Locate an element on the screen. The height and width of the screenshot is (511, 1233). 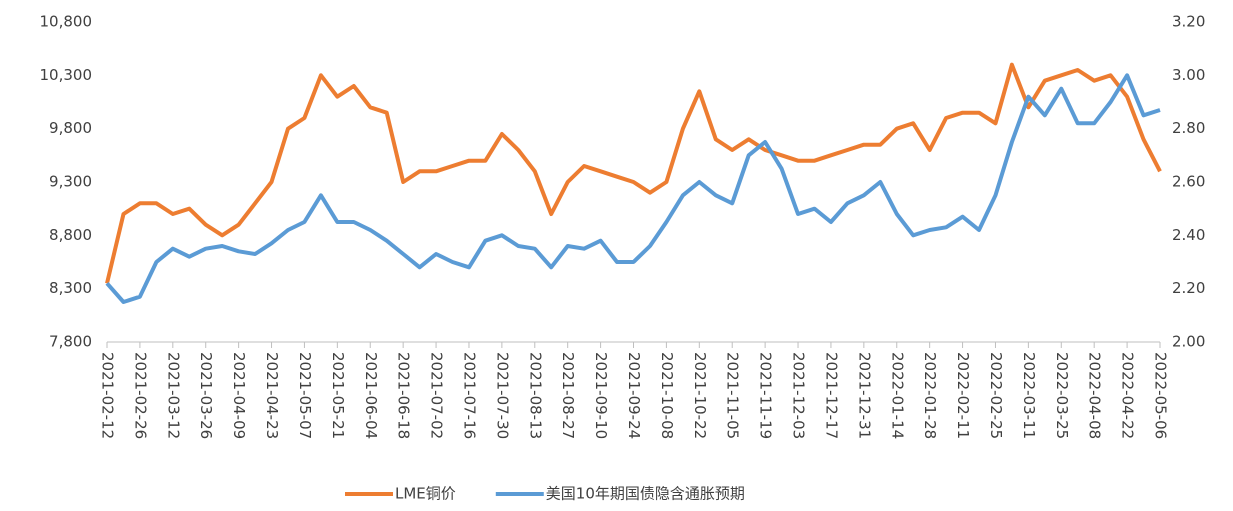
x-tick-label: 2021-07-02 is located at coordinates (437, 395).